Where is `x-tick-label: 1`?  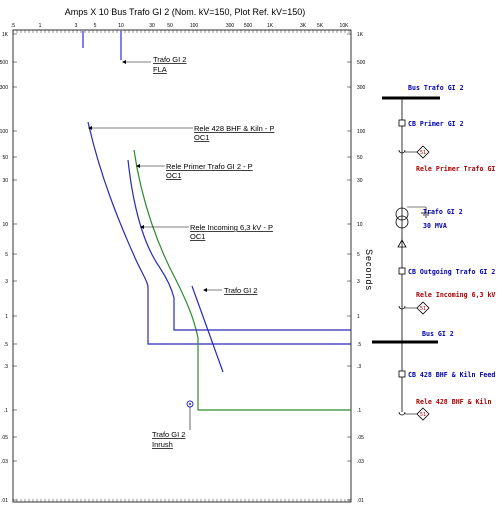 x-tick-label: 1 is located at coordinates (40, 26).